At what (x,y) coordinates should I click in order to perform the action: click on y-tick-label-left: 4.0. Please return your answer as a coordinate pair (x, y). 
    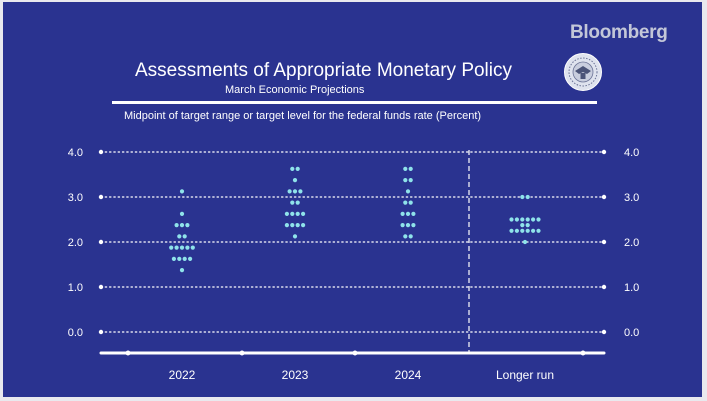
    Looking at the image, I should click on (75, 153).